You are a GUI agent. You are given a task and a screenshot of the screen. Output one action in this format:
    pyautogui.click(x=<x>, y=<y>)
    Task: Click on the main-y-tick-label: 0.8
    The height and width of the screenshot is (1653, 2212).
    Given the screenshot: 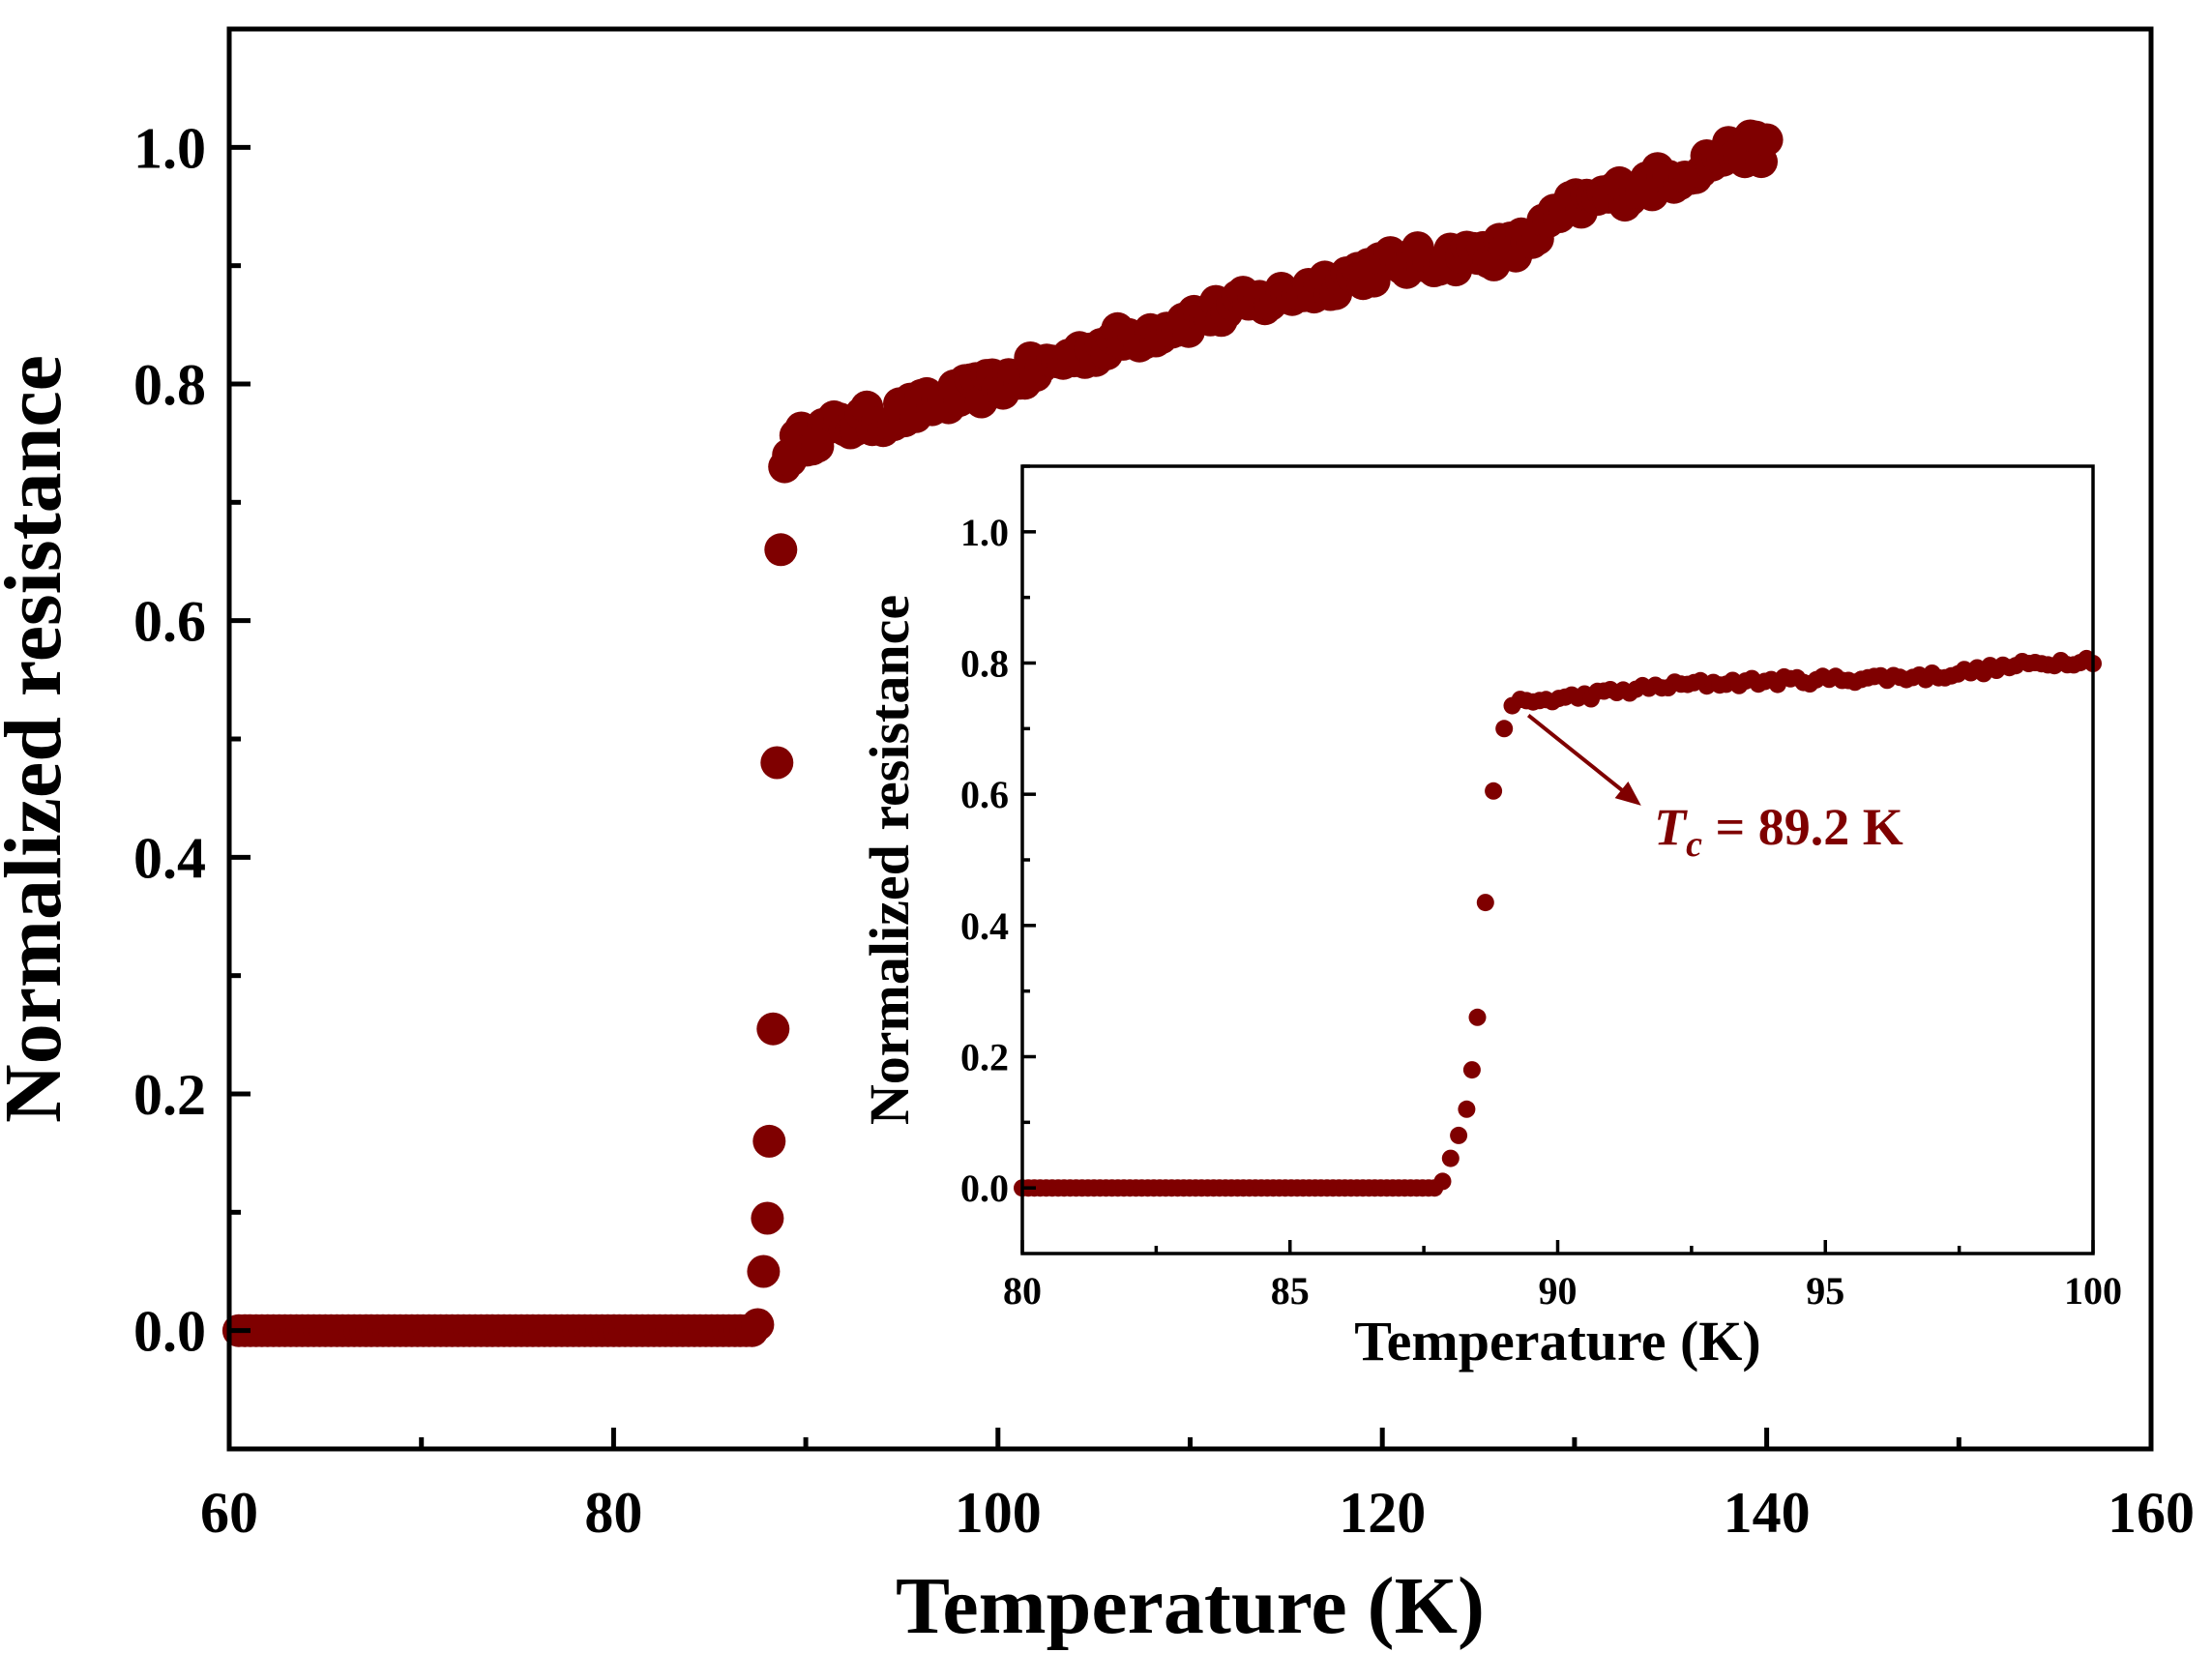 What is the action you would take?
    pyautogui.click(x=169, y=385)
    